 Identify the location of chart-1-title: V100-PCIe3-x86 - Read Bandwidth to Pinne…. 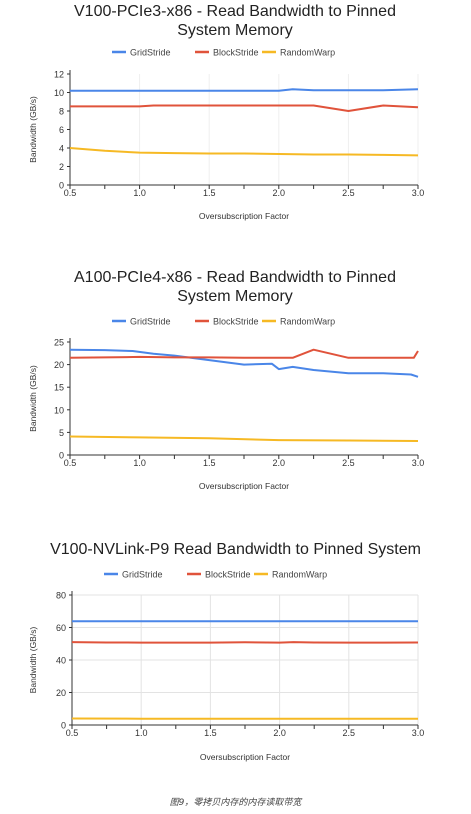
(235, 21).